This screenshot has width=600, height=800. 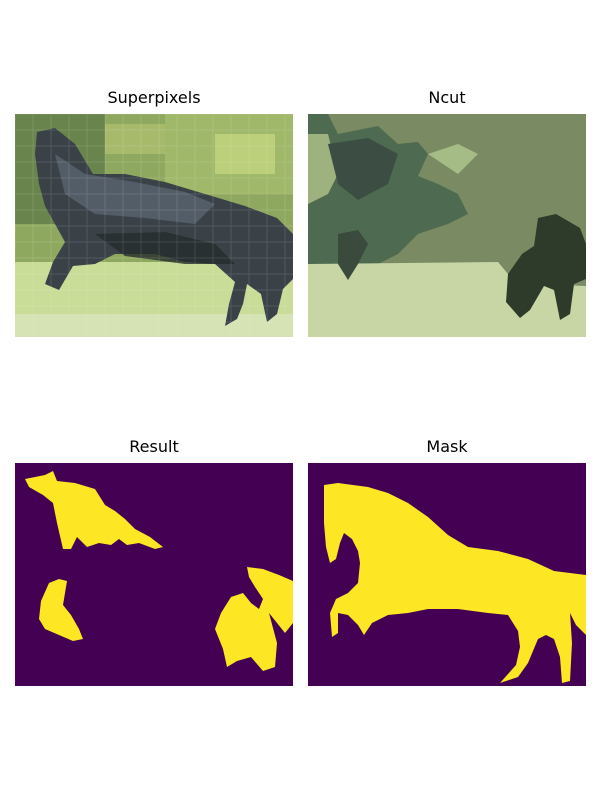 What do you see at coordinates (254, 619) in the screenshot?
I see `result-segment-right` at bounding box center [254, 619].